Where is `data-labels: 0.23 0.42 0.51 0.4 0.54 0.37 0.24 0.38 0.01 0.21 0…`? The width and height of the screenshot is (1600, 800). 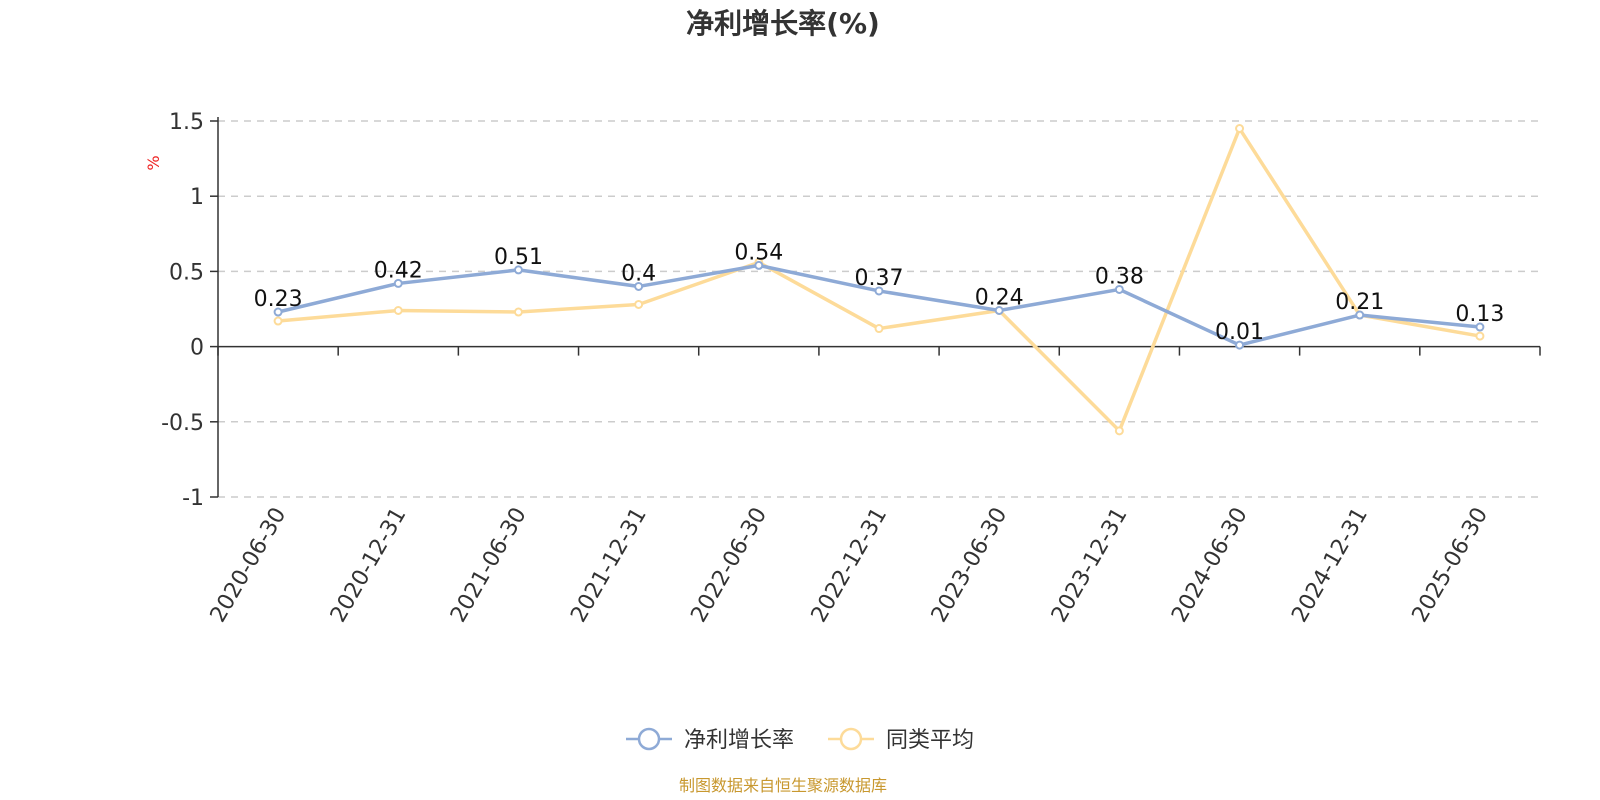 data-labels: 0.23 0.42 0.51 0.4 0.54 0.37 0.24 0.38 0.01 0.21 0… is located at coordinates (879, 292).